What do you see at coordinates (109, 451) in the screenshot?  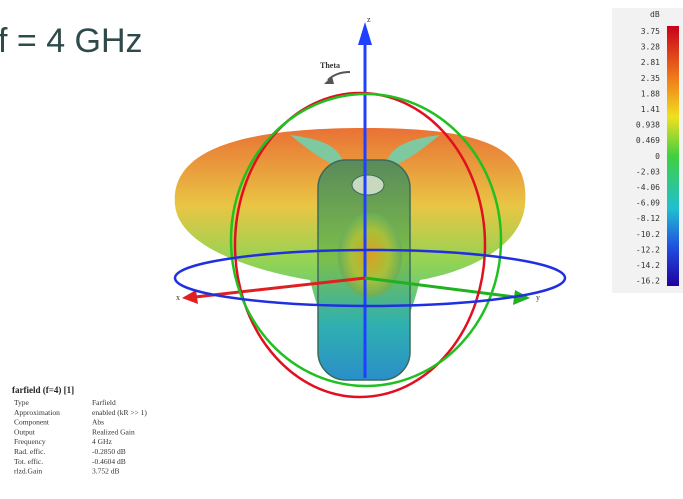 I see `info-value: -0.2850 dB` at bounding box center [109, 451].